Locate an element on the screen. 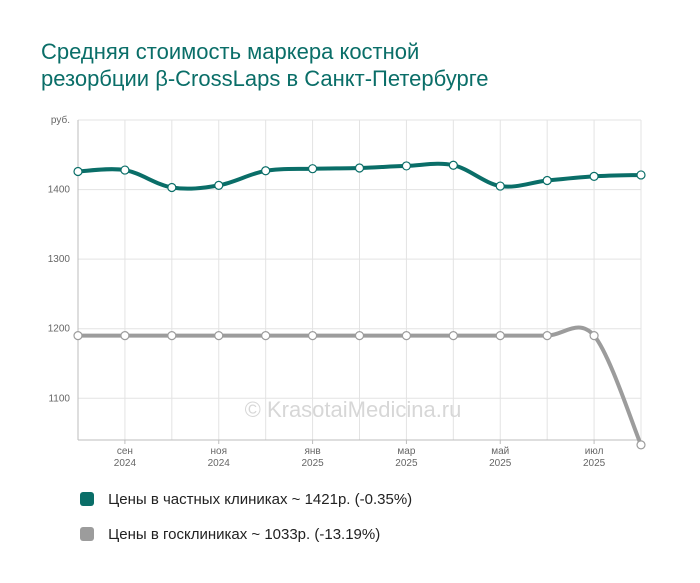 This screenshot has height=583, width=700. legend-swatch-private is located at coordinates (87, 499).